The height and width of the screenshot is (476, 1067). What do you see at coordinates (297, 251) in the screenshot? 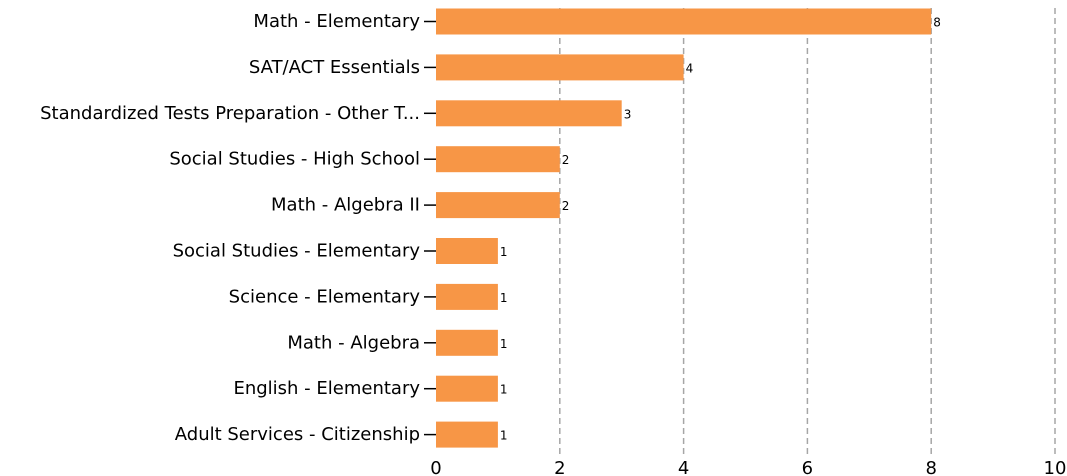
I see `category-label-6: Social Studies - Elementary` at bounding box center [297, 251].